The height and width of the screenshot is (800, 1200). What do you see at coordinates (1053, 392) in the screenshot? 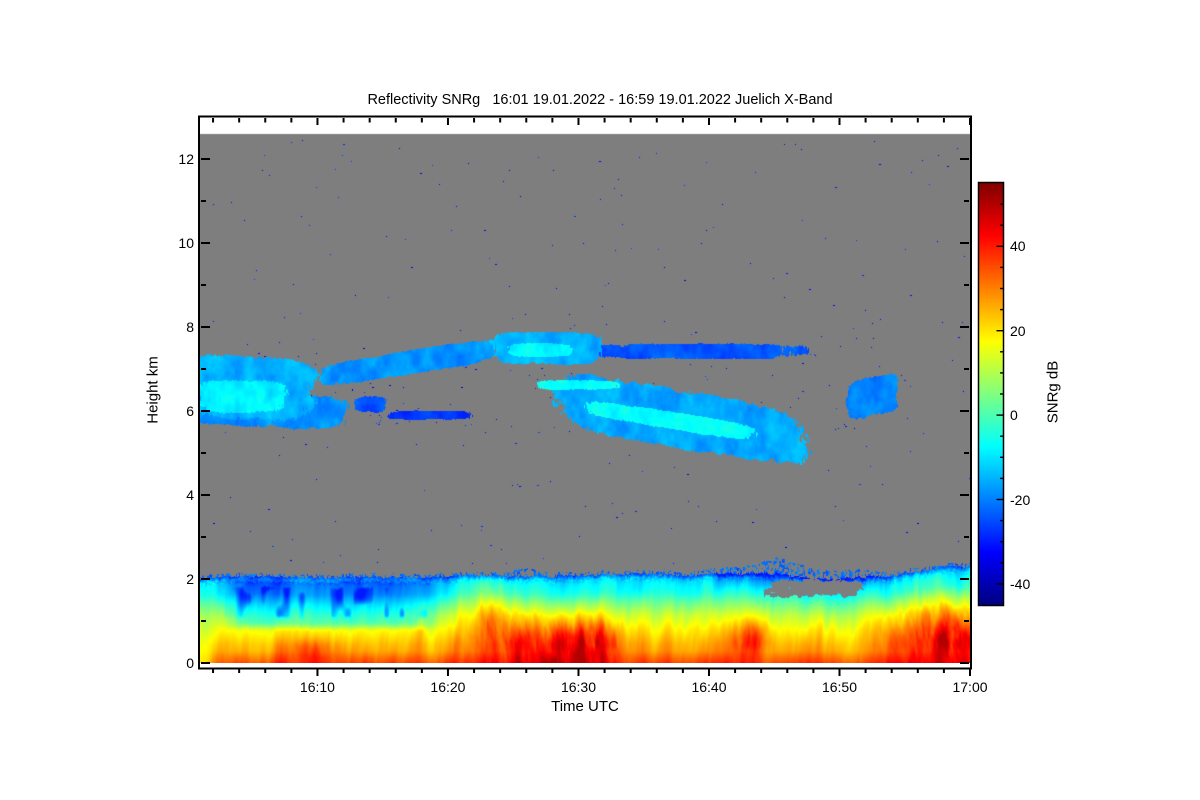
I see `colorbar-title: SNRg dB` at bounding box center [1053, 392].